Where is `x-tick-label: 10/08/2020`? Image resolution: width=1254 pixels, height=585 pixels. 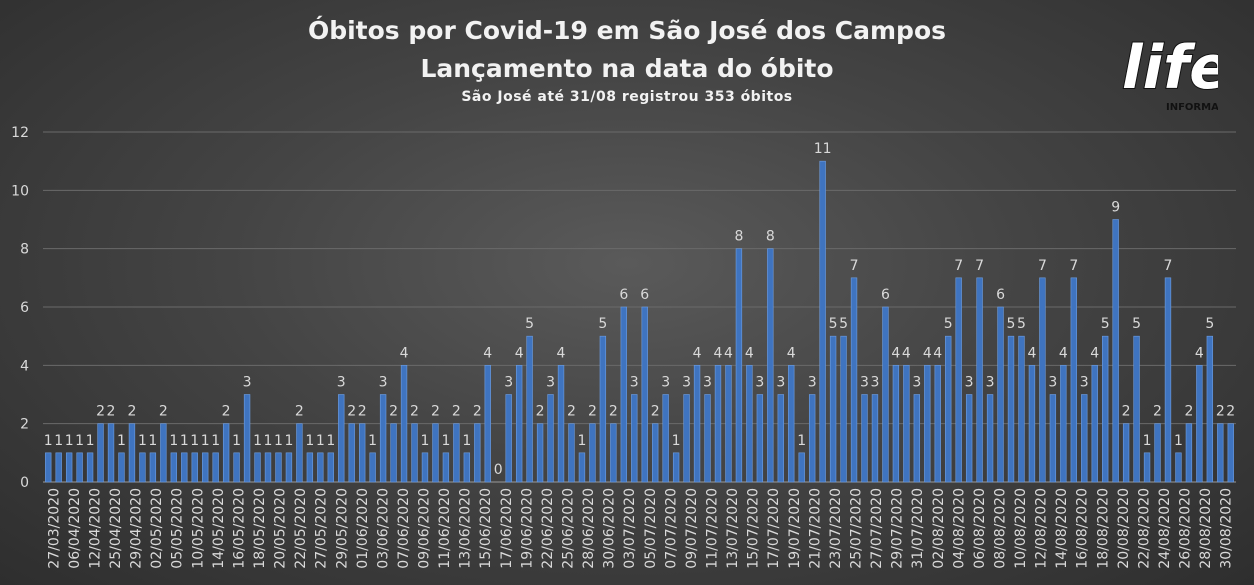
x-tick-label: 10/08/2020 is located at coordinates (1021, 528).